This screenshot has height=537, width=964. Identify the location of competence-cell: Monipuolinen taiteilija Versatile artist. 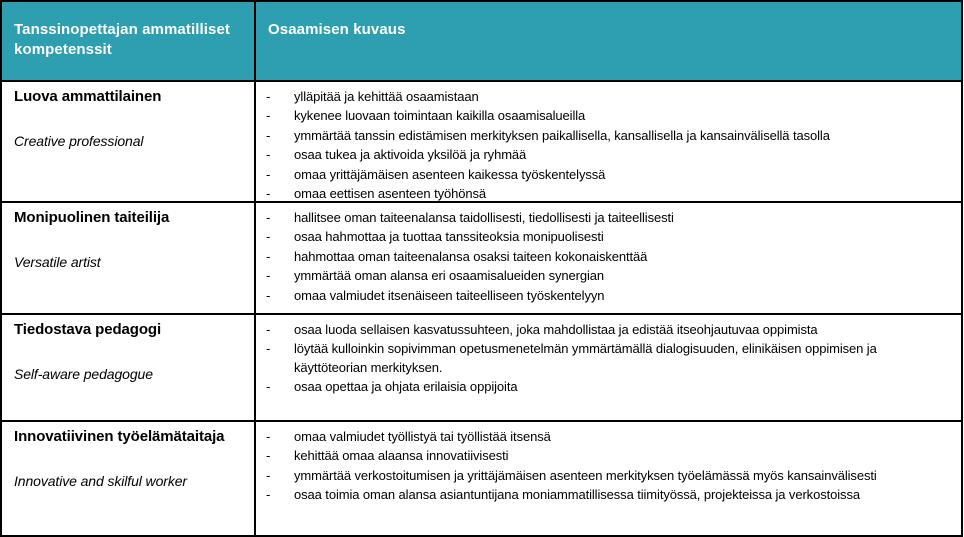
(129, 258).